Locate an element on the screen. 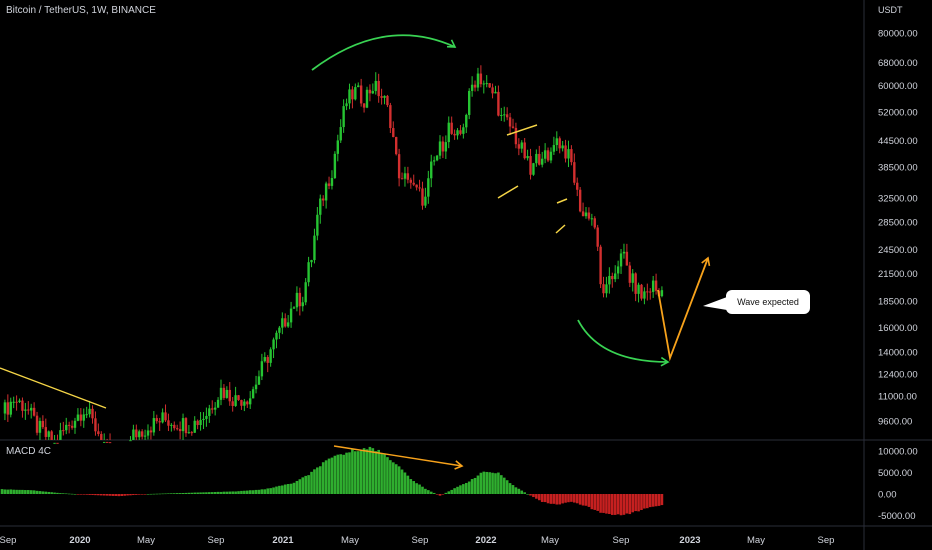 The height and width of the screenshot is (550, 932). wave-expected-callout: Wave expected is located at coordinates (768, 302).